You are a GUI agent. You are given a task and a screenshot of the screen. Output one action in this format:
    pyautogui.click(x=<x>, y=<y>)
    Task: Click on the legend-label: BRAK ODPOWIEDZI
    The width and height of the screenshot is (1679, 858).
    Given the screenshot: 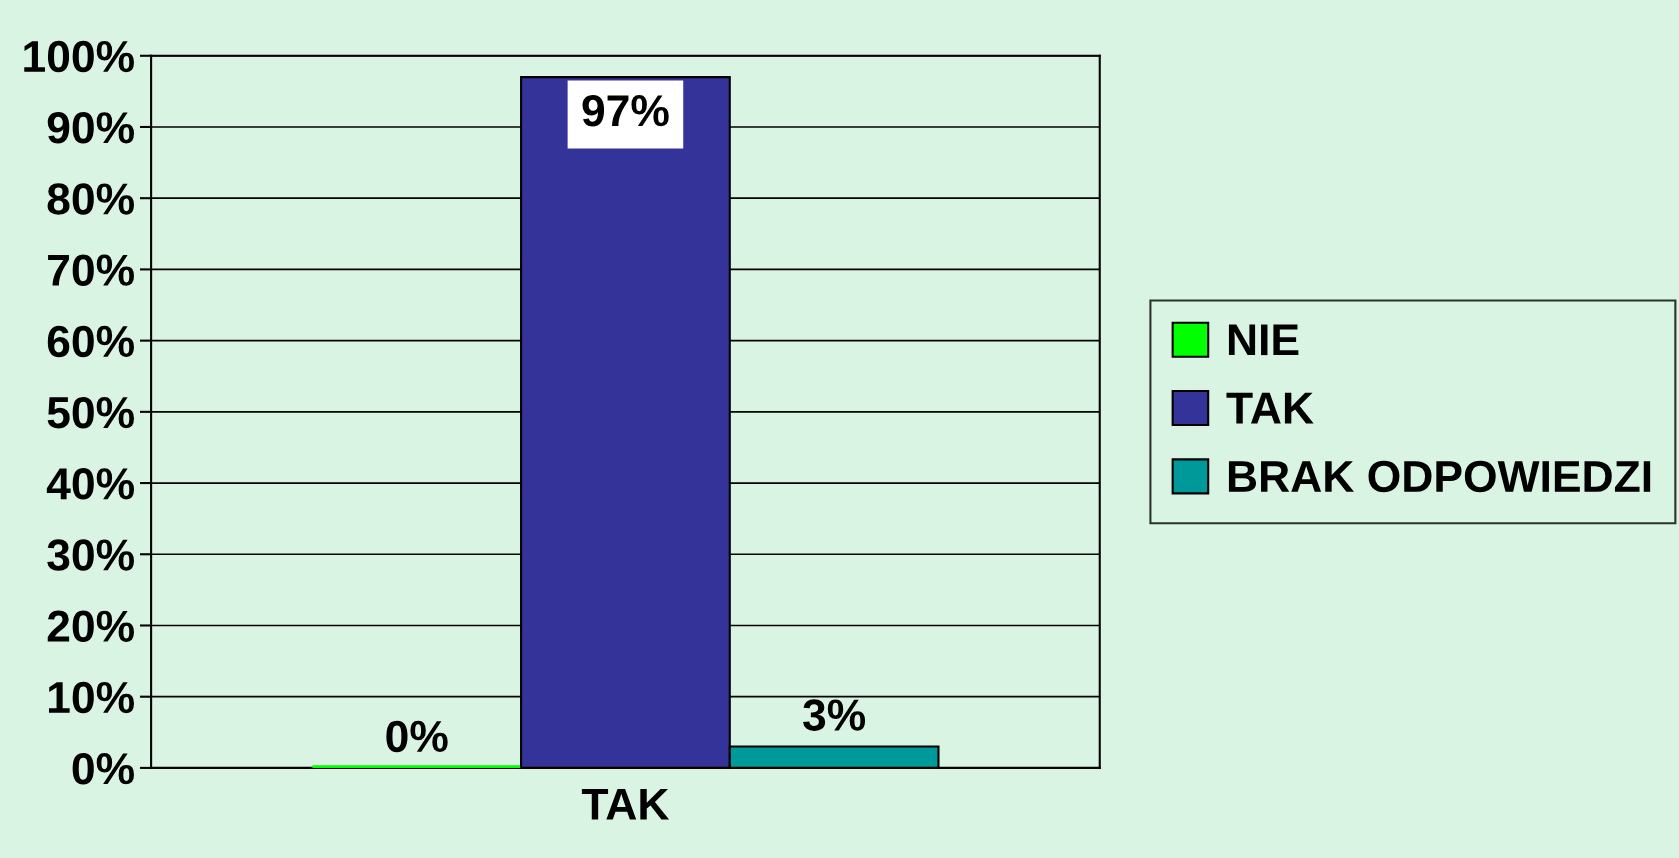 What is the action you would take?
    pyautogui.click(x=1439, y=476)
    